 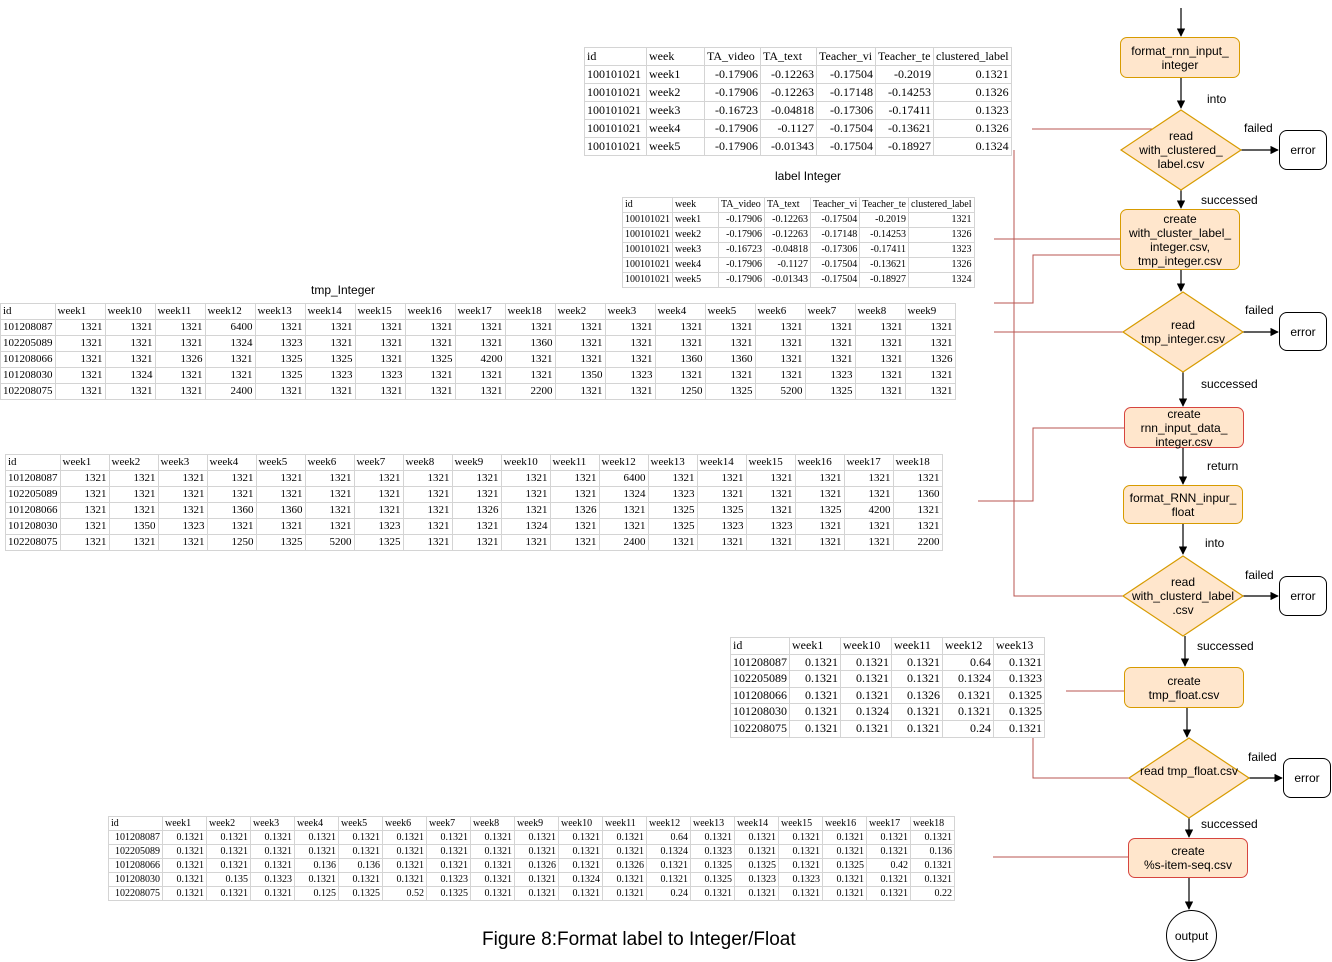 What do you see at coordinates (1303, 331) in the screenshot?
I see `error-label: error` at bounding box center [1303, 331].